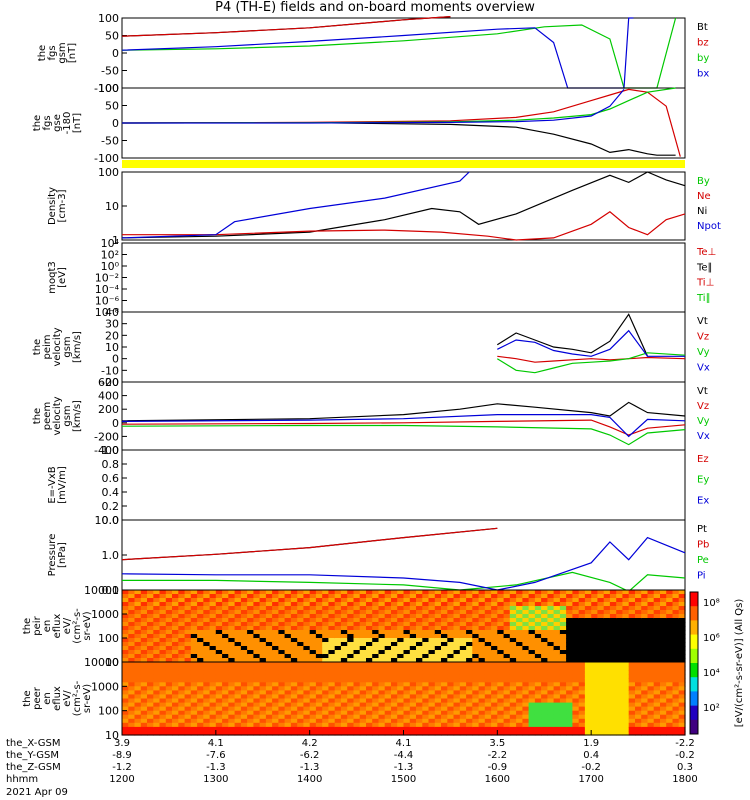 This screenshot has height=800, width=750. Describe the element at coordinates (110, 141) in the screenshot. I see `y-tick-label: -50` at that location.